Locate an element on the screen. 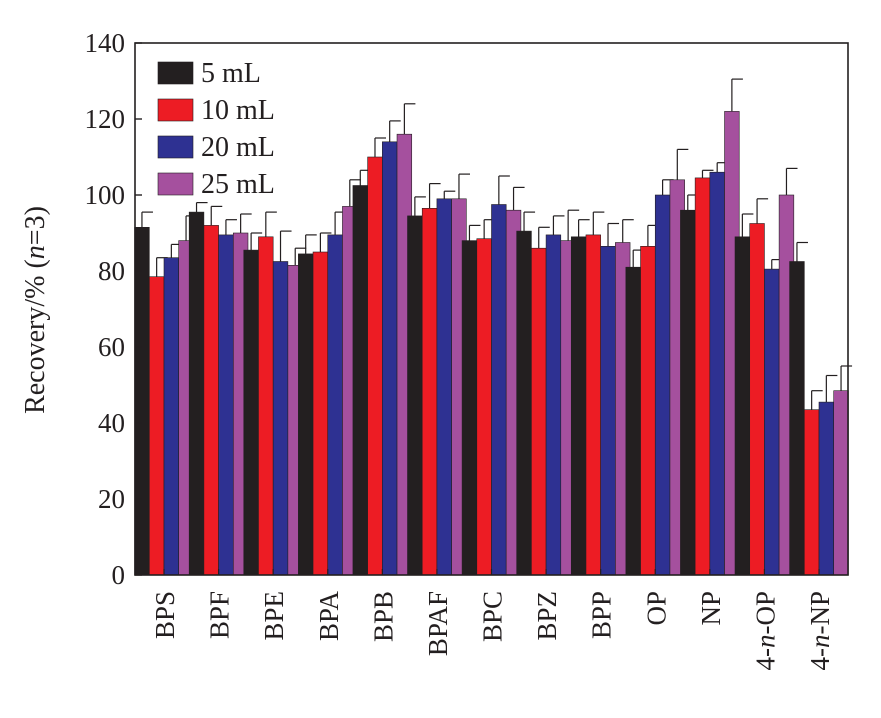  y-axis-label-tail: =3) is located at coordinates (35, 225).